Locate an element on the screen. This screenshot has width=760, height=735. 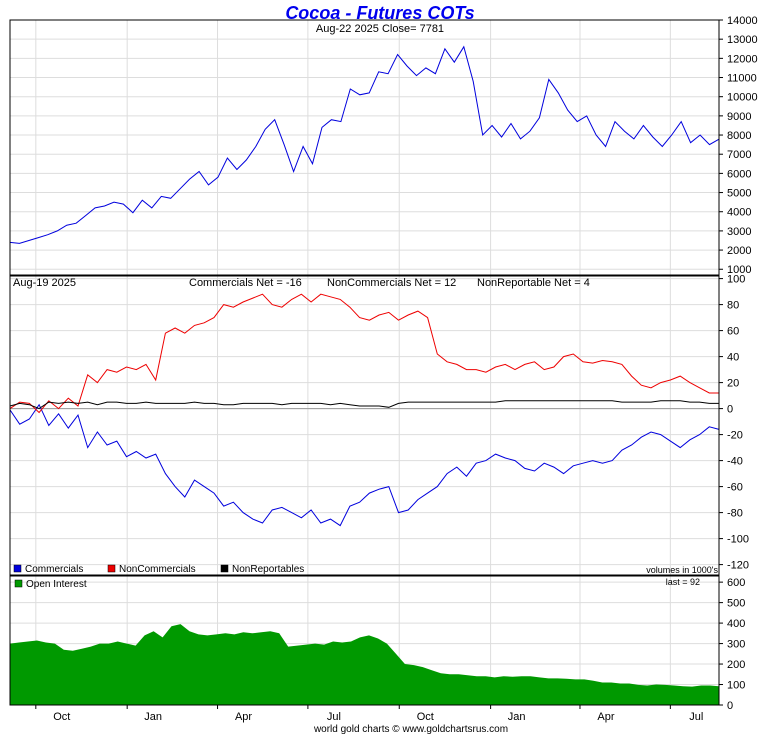
price-y-tick-label: 8000 is located at coordinates (739, 136).